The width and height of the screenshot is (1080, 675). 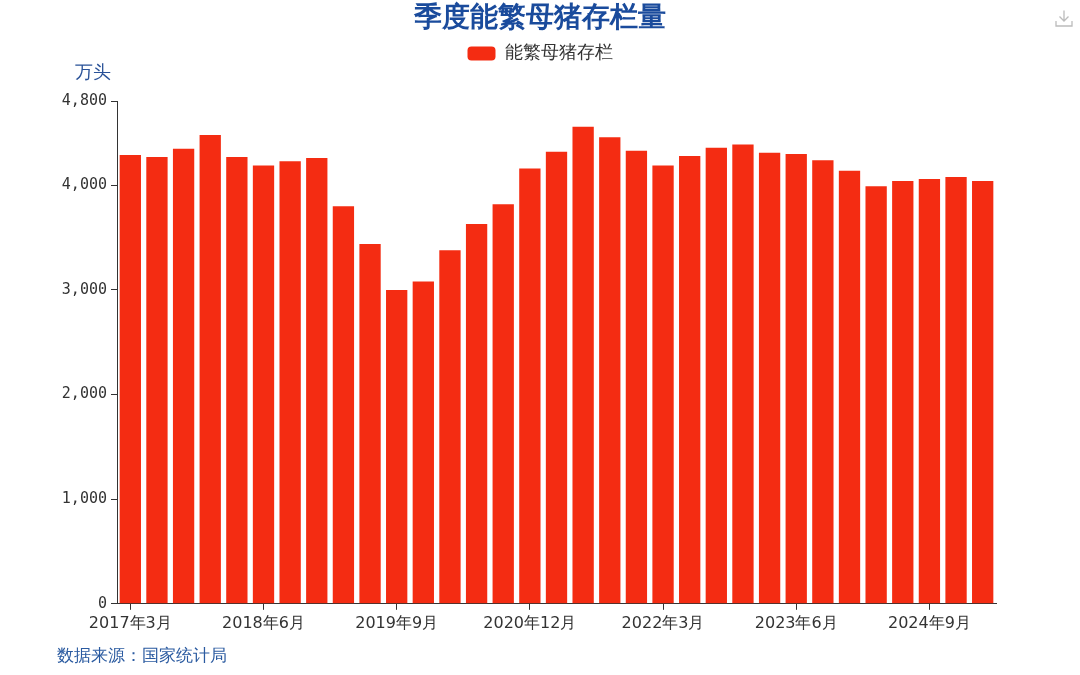 I want to click on x-tick-label: 2022年3月, so click(x=663, y=622).